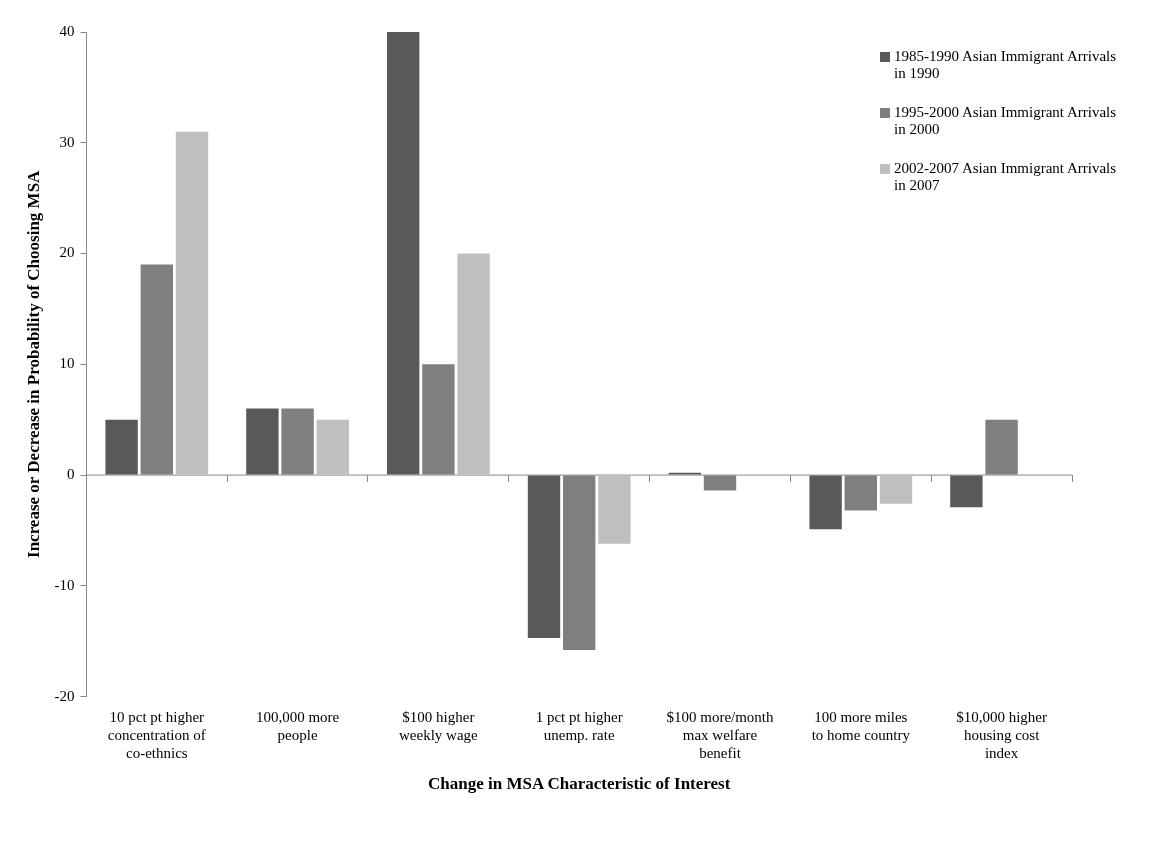 The width and height of the screenshot is (1157, 844). What do you see at coordinates (64, 584) in the screenshot?
I see `y-tick-label: -10` at bounding box center [64, 584].